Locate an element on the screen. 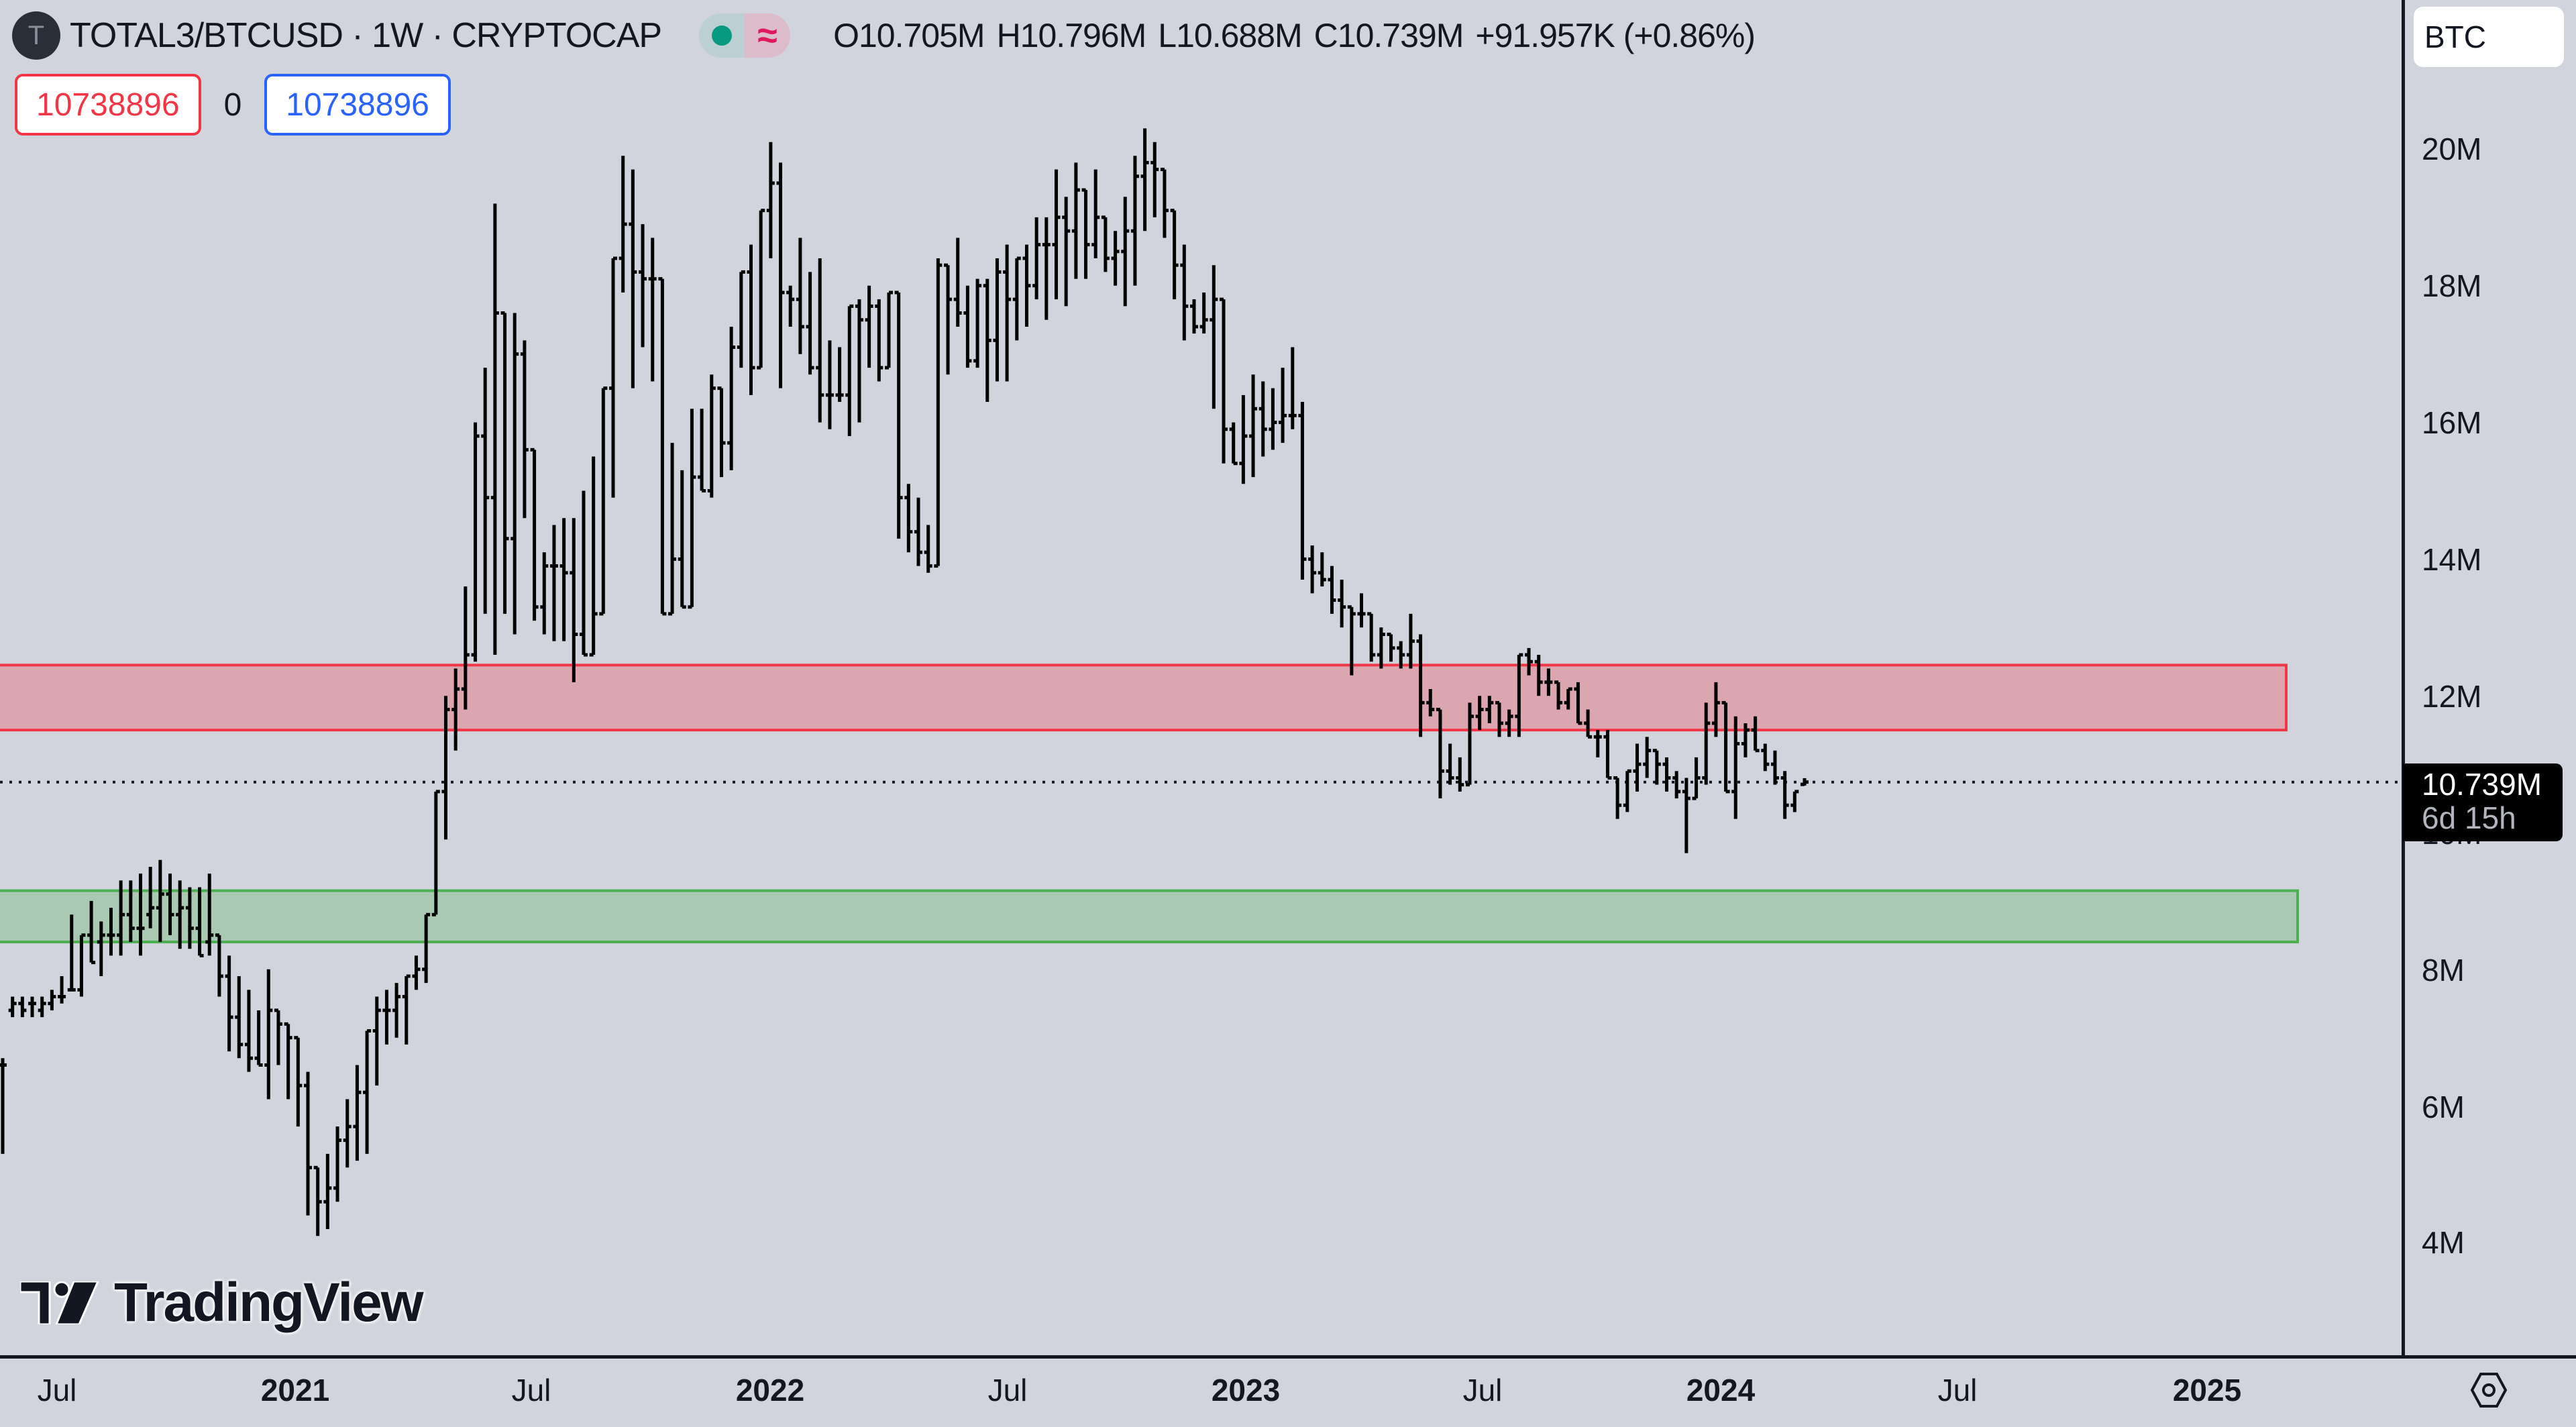 The image size is (2576, 1427). market-open-icon is located at coordinates (722, 35).